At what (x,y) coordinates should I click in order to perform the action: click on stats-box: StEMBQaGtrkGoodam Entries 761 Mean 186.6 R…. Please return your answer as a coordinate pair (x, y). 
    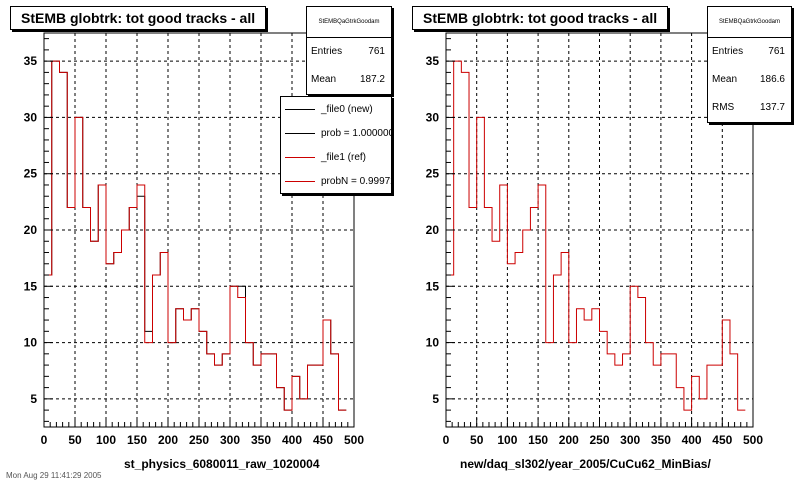
    Looking at the image, I should click on (749, 64).